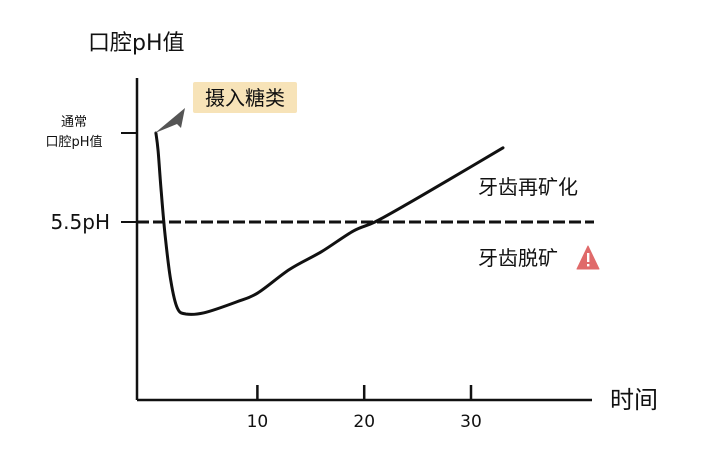 Image resolution: width=711 pixels, height=452 pixels. What do you see at coordinates (634, 400) in the screenshot?
I see `x-axis-title: 时间` at bounding box center [634, 400].